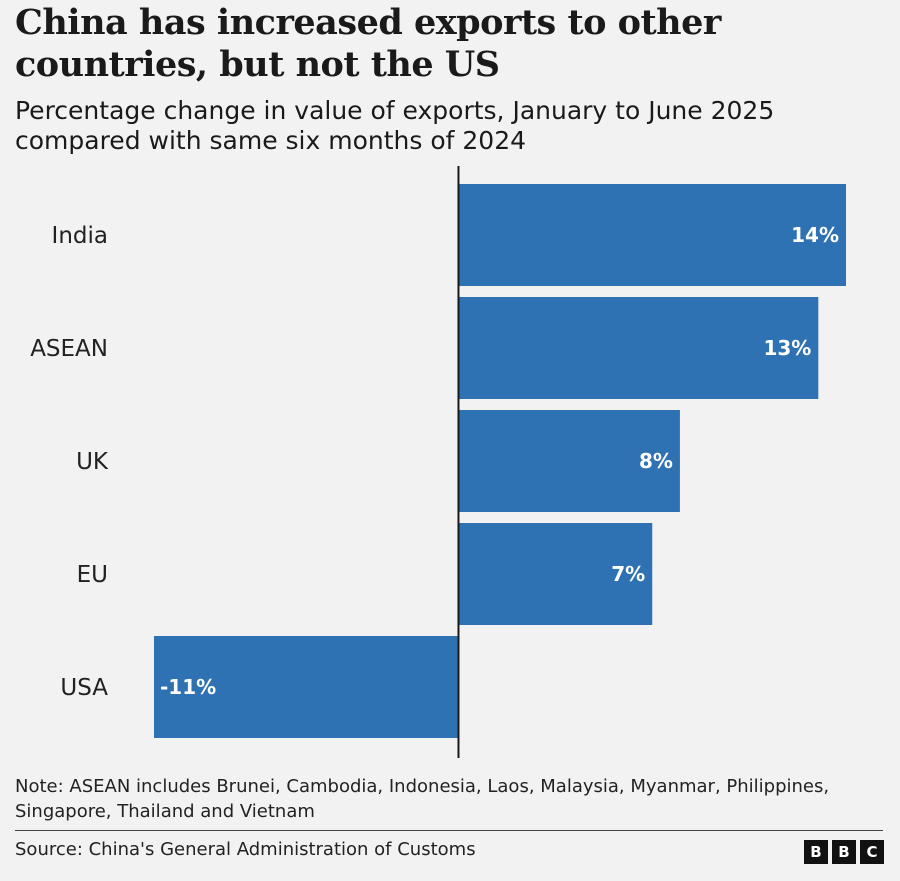 This screenshot has height=881, width=900. Describe the element at coordinates (872, 852) in the screenshot. I see `bbc-logo-letter: C` at that location.